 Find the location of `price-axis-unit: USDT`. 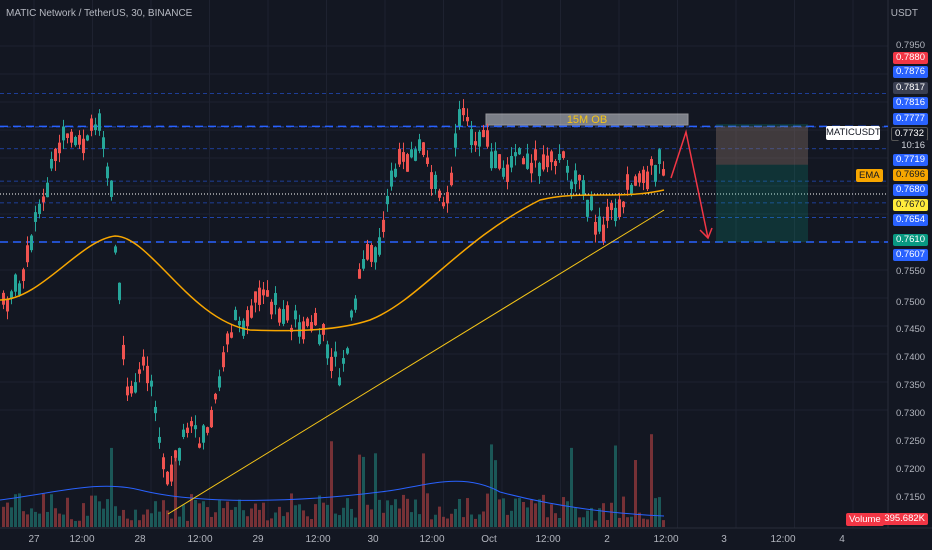

price-axis-unit: USDT is located at coordinates (904, 13).